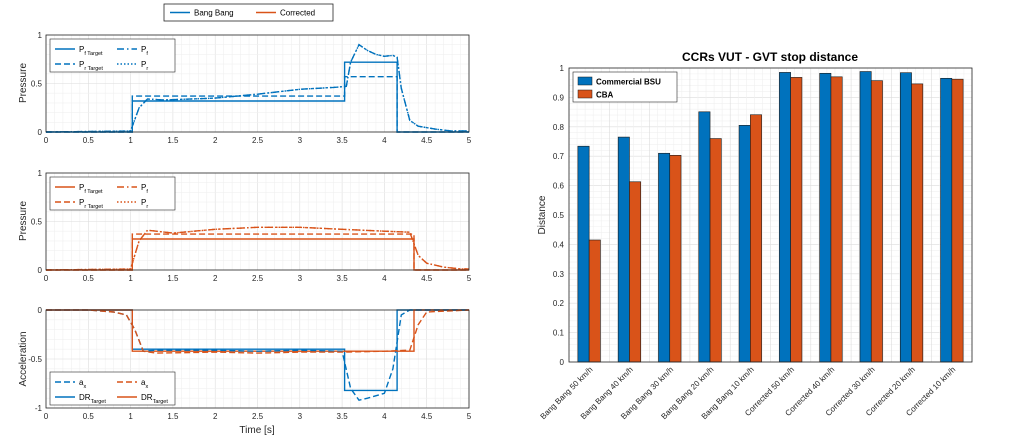 This screenshot has width=1024, height=443. What do you see at coordinates (297, 13) in the screenshot?
I see `legend-label-corrected: Corrected` at bounding box center [297, 13].